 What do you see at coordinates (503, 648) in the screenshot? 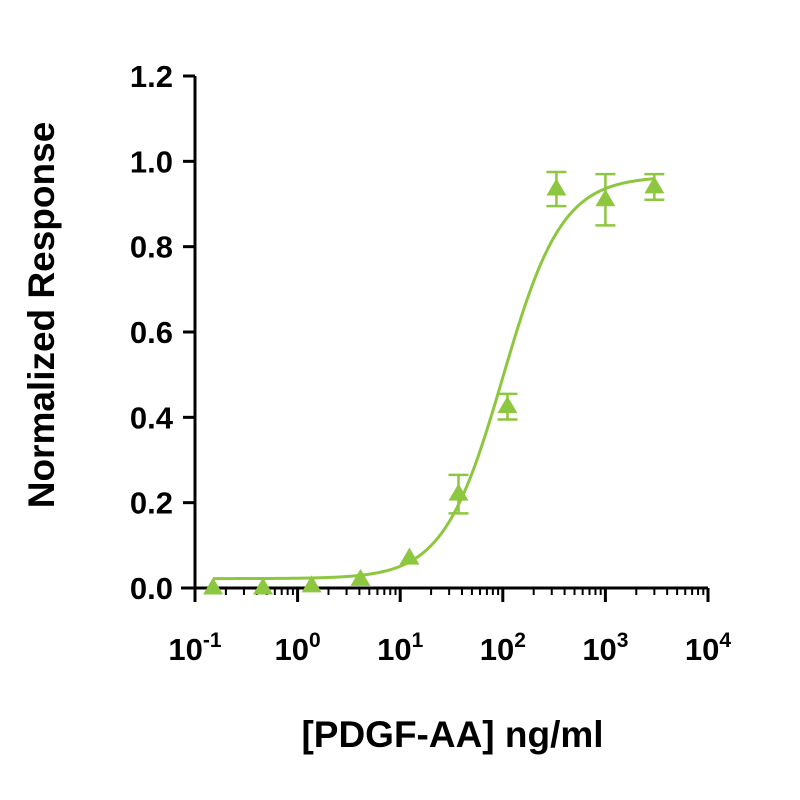
I see `x-tick-label: 10²` at bounding box center [503, 648].